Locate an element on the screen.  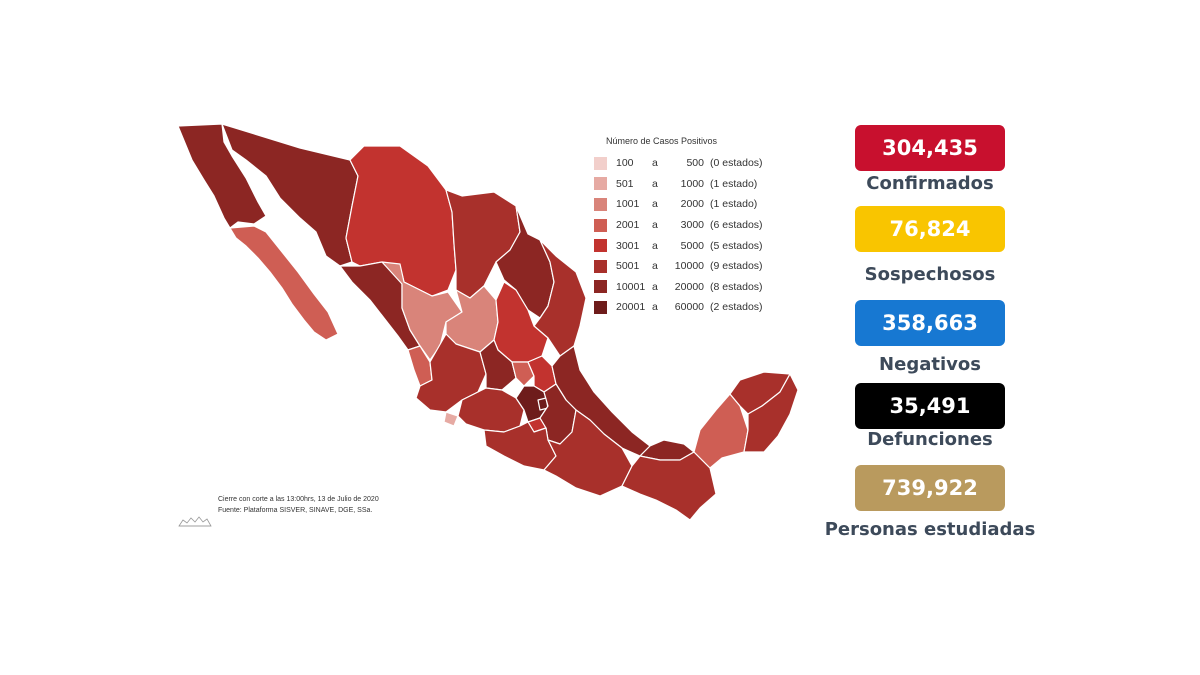
legend-item: 2001 a 3000 (6 estados) is located at coordinates (678, 225).